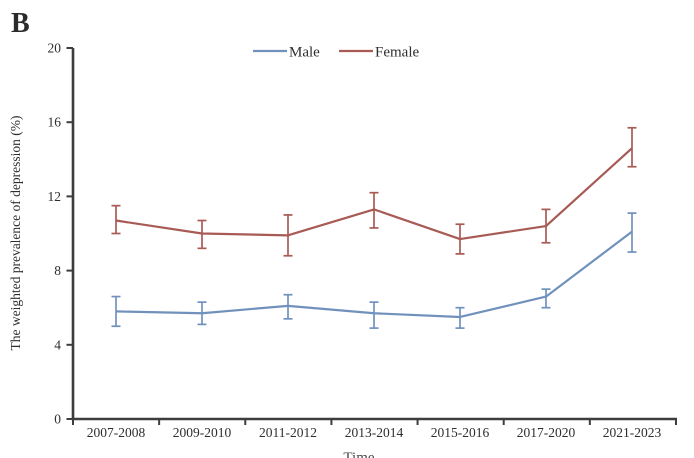 This screenshot has height=458, width=694. Describe the element at coordinates (397, 53) in the screenshot. I see `legend-female-label: Female` at that location.